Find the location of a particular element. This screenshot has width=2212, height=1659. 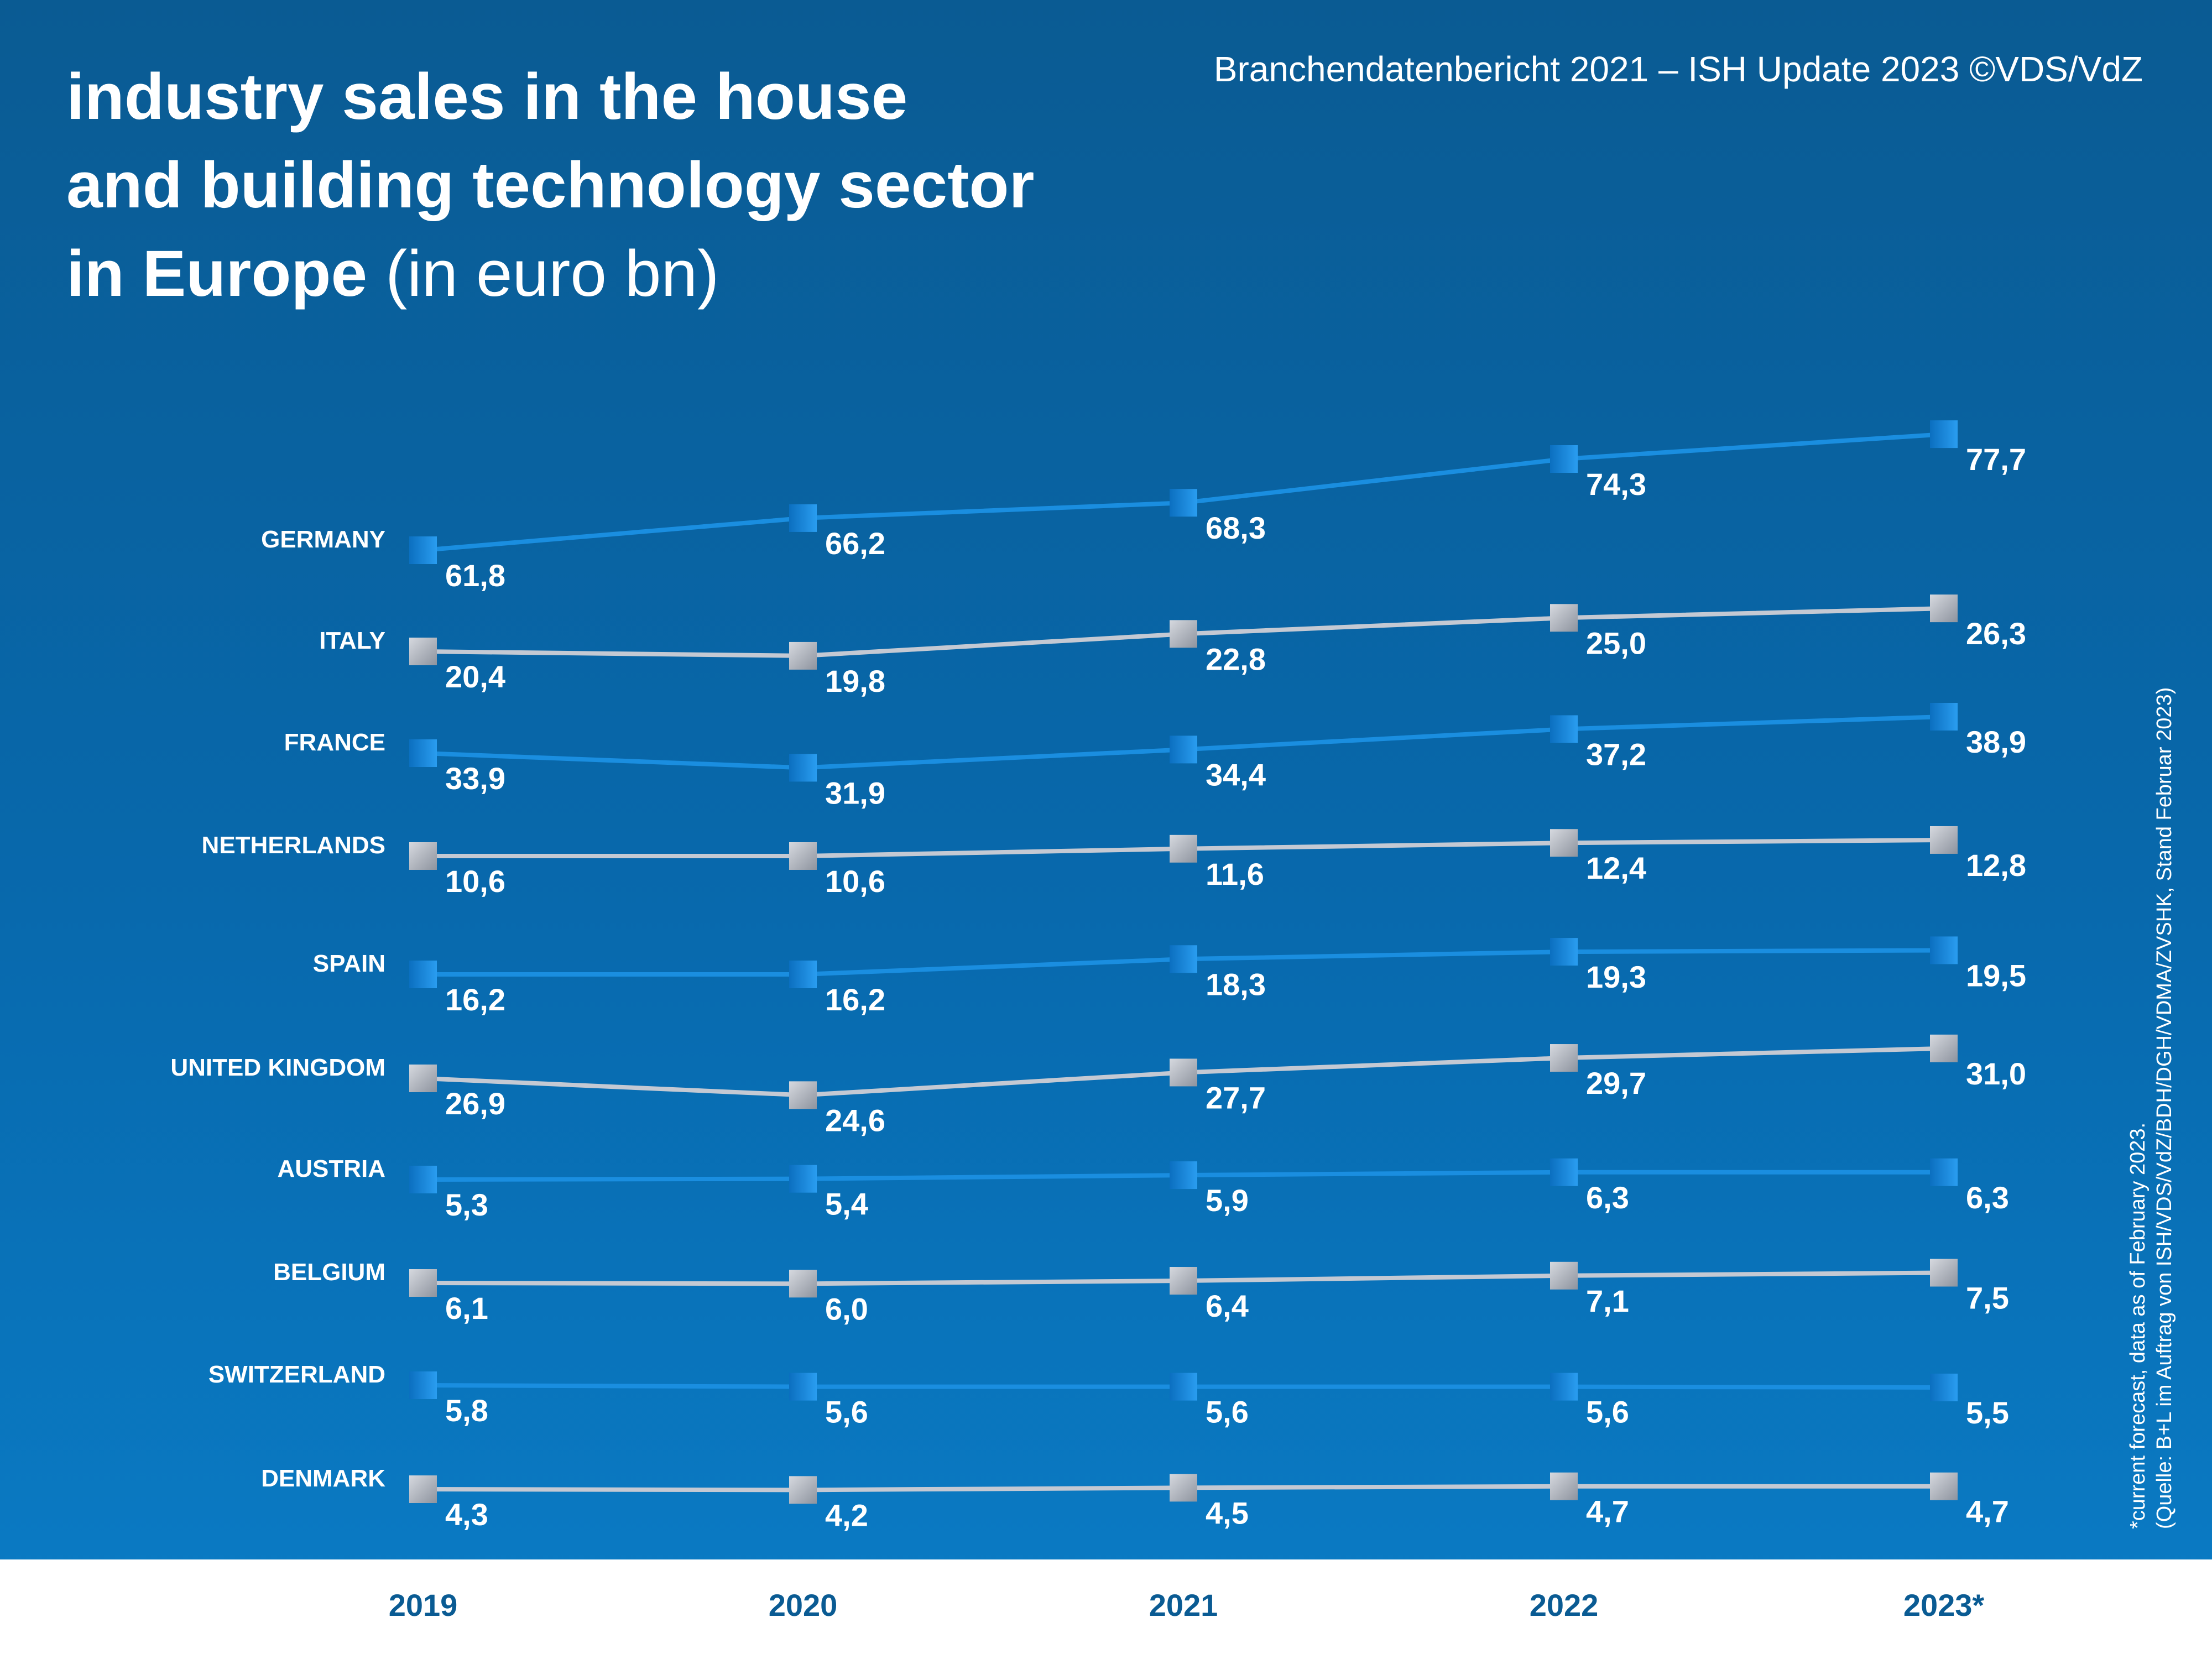

data-label-united-kingdom: 24,6 is located at coordinates (855, 1121).